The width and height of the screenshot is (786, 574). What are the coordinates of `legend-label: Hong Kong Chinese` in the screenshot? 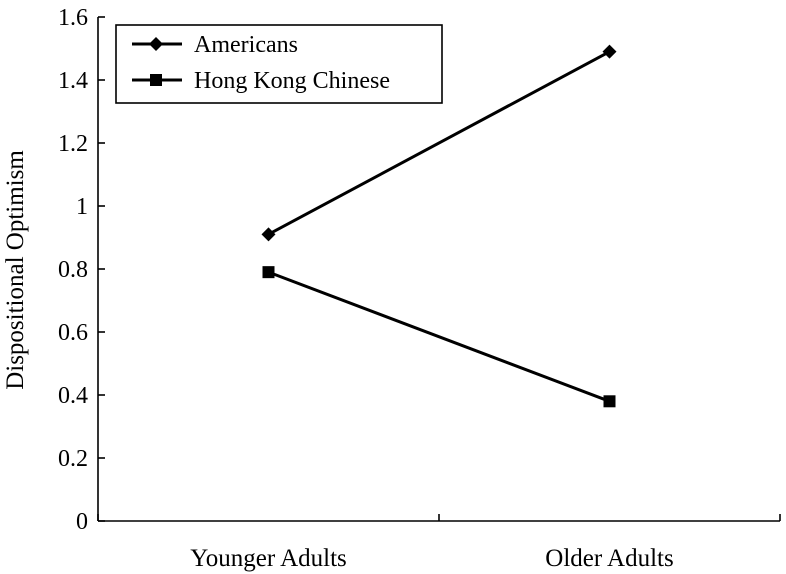 It's located at (292, 81).